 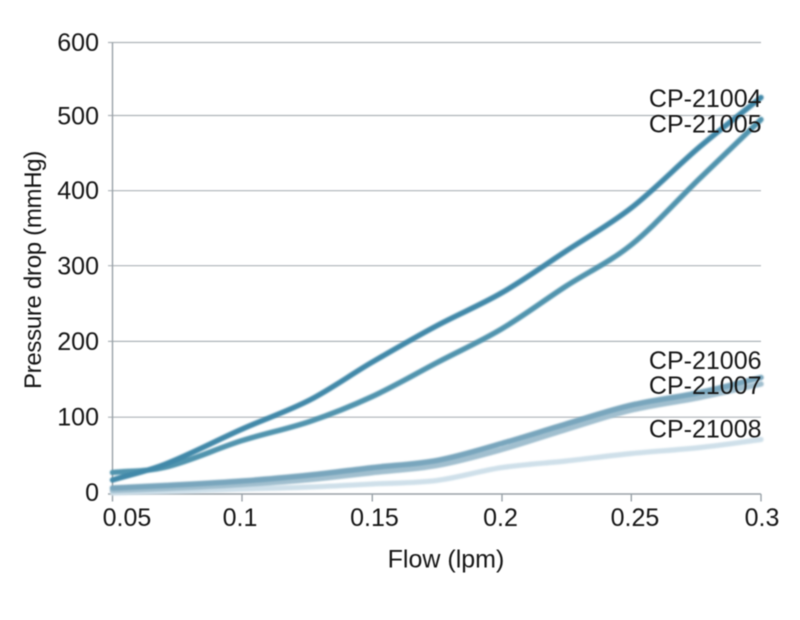 What do you see at coordinates (127, 518) in the screenshot?
I see `svg-text: 0.05` at bounding box center [127, 518].